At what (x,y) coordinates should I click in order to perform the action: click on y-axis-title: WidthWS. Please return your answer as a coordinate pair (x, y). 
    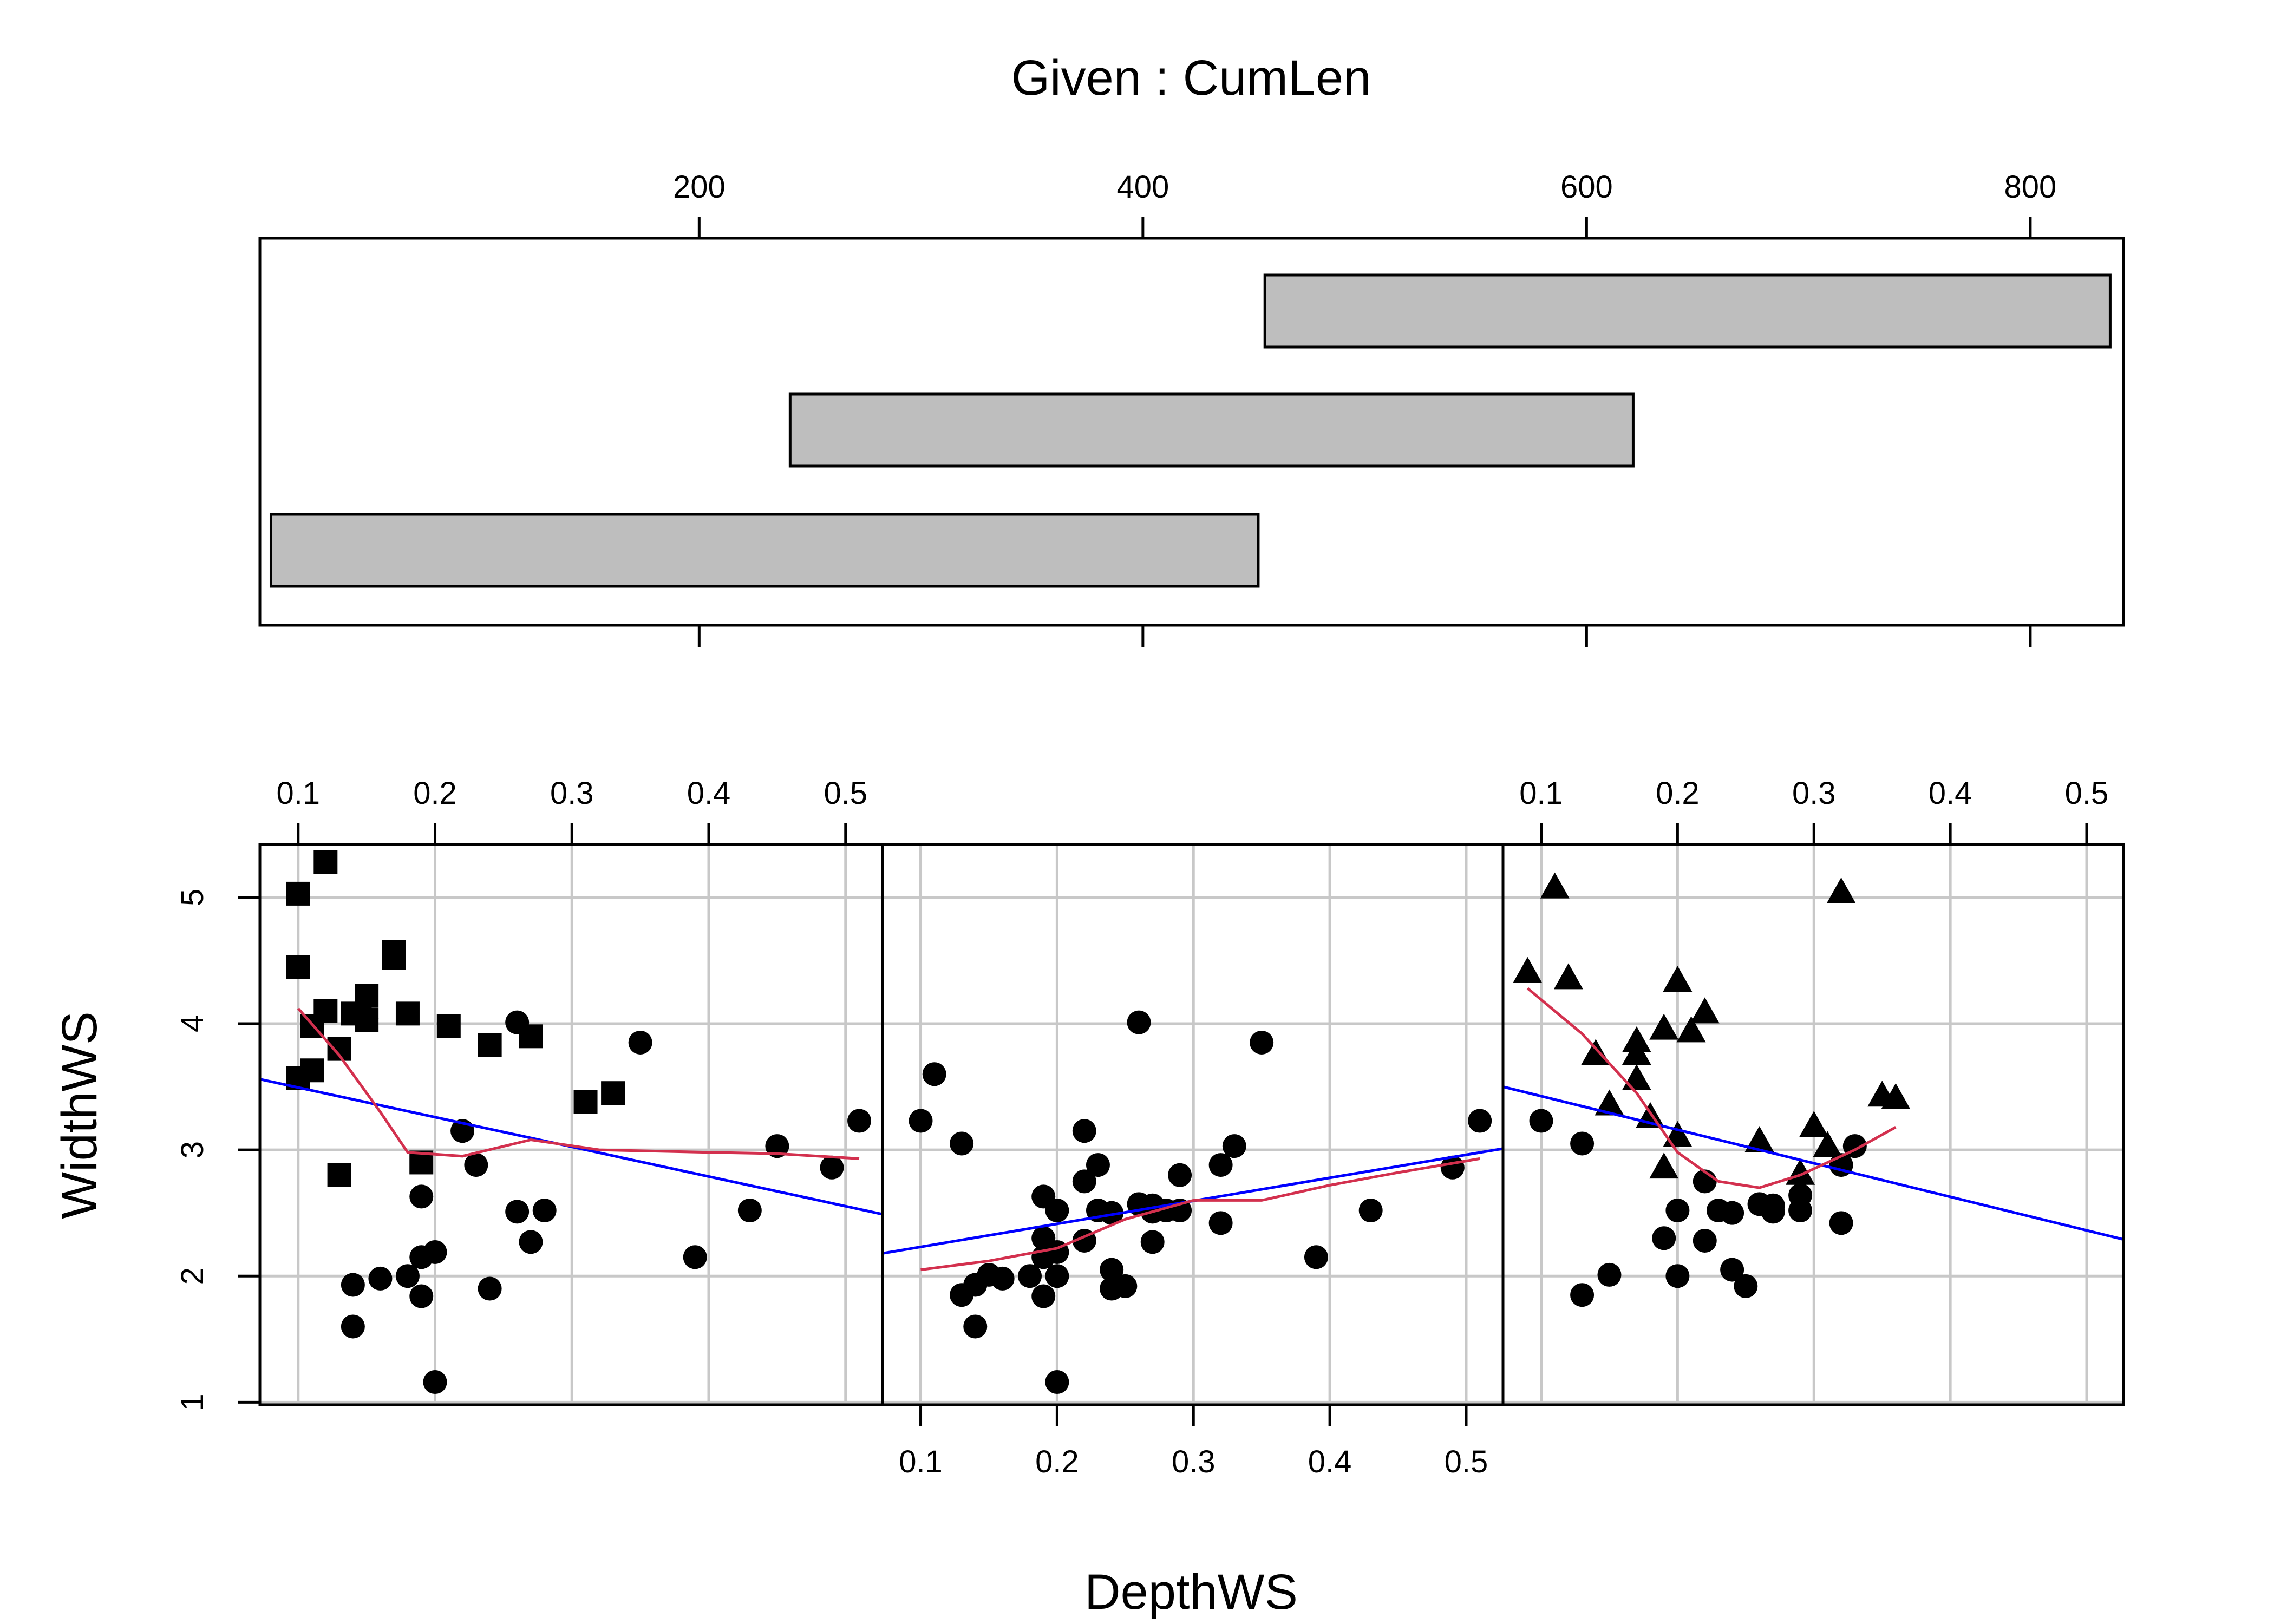
    Looking at the image, I should click on (80, 1115).